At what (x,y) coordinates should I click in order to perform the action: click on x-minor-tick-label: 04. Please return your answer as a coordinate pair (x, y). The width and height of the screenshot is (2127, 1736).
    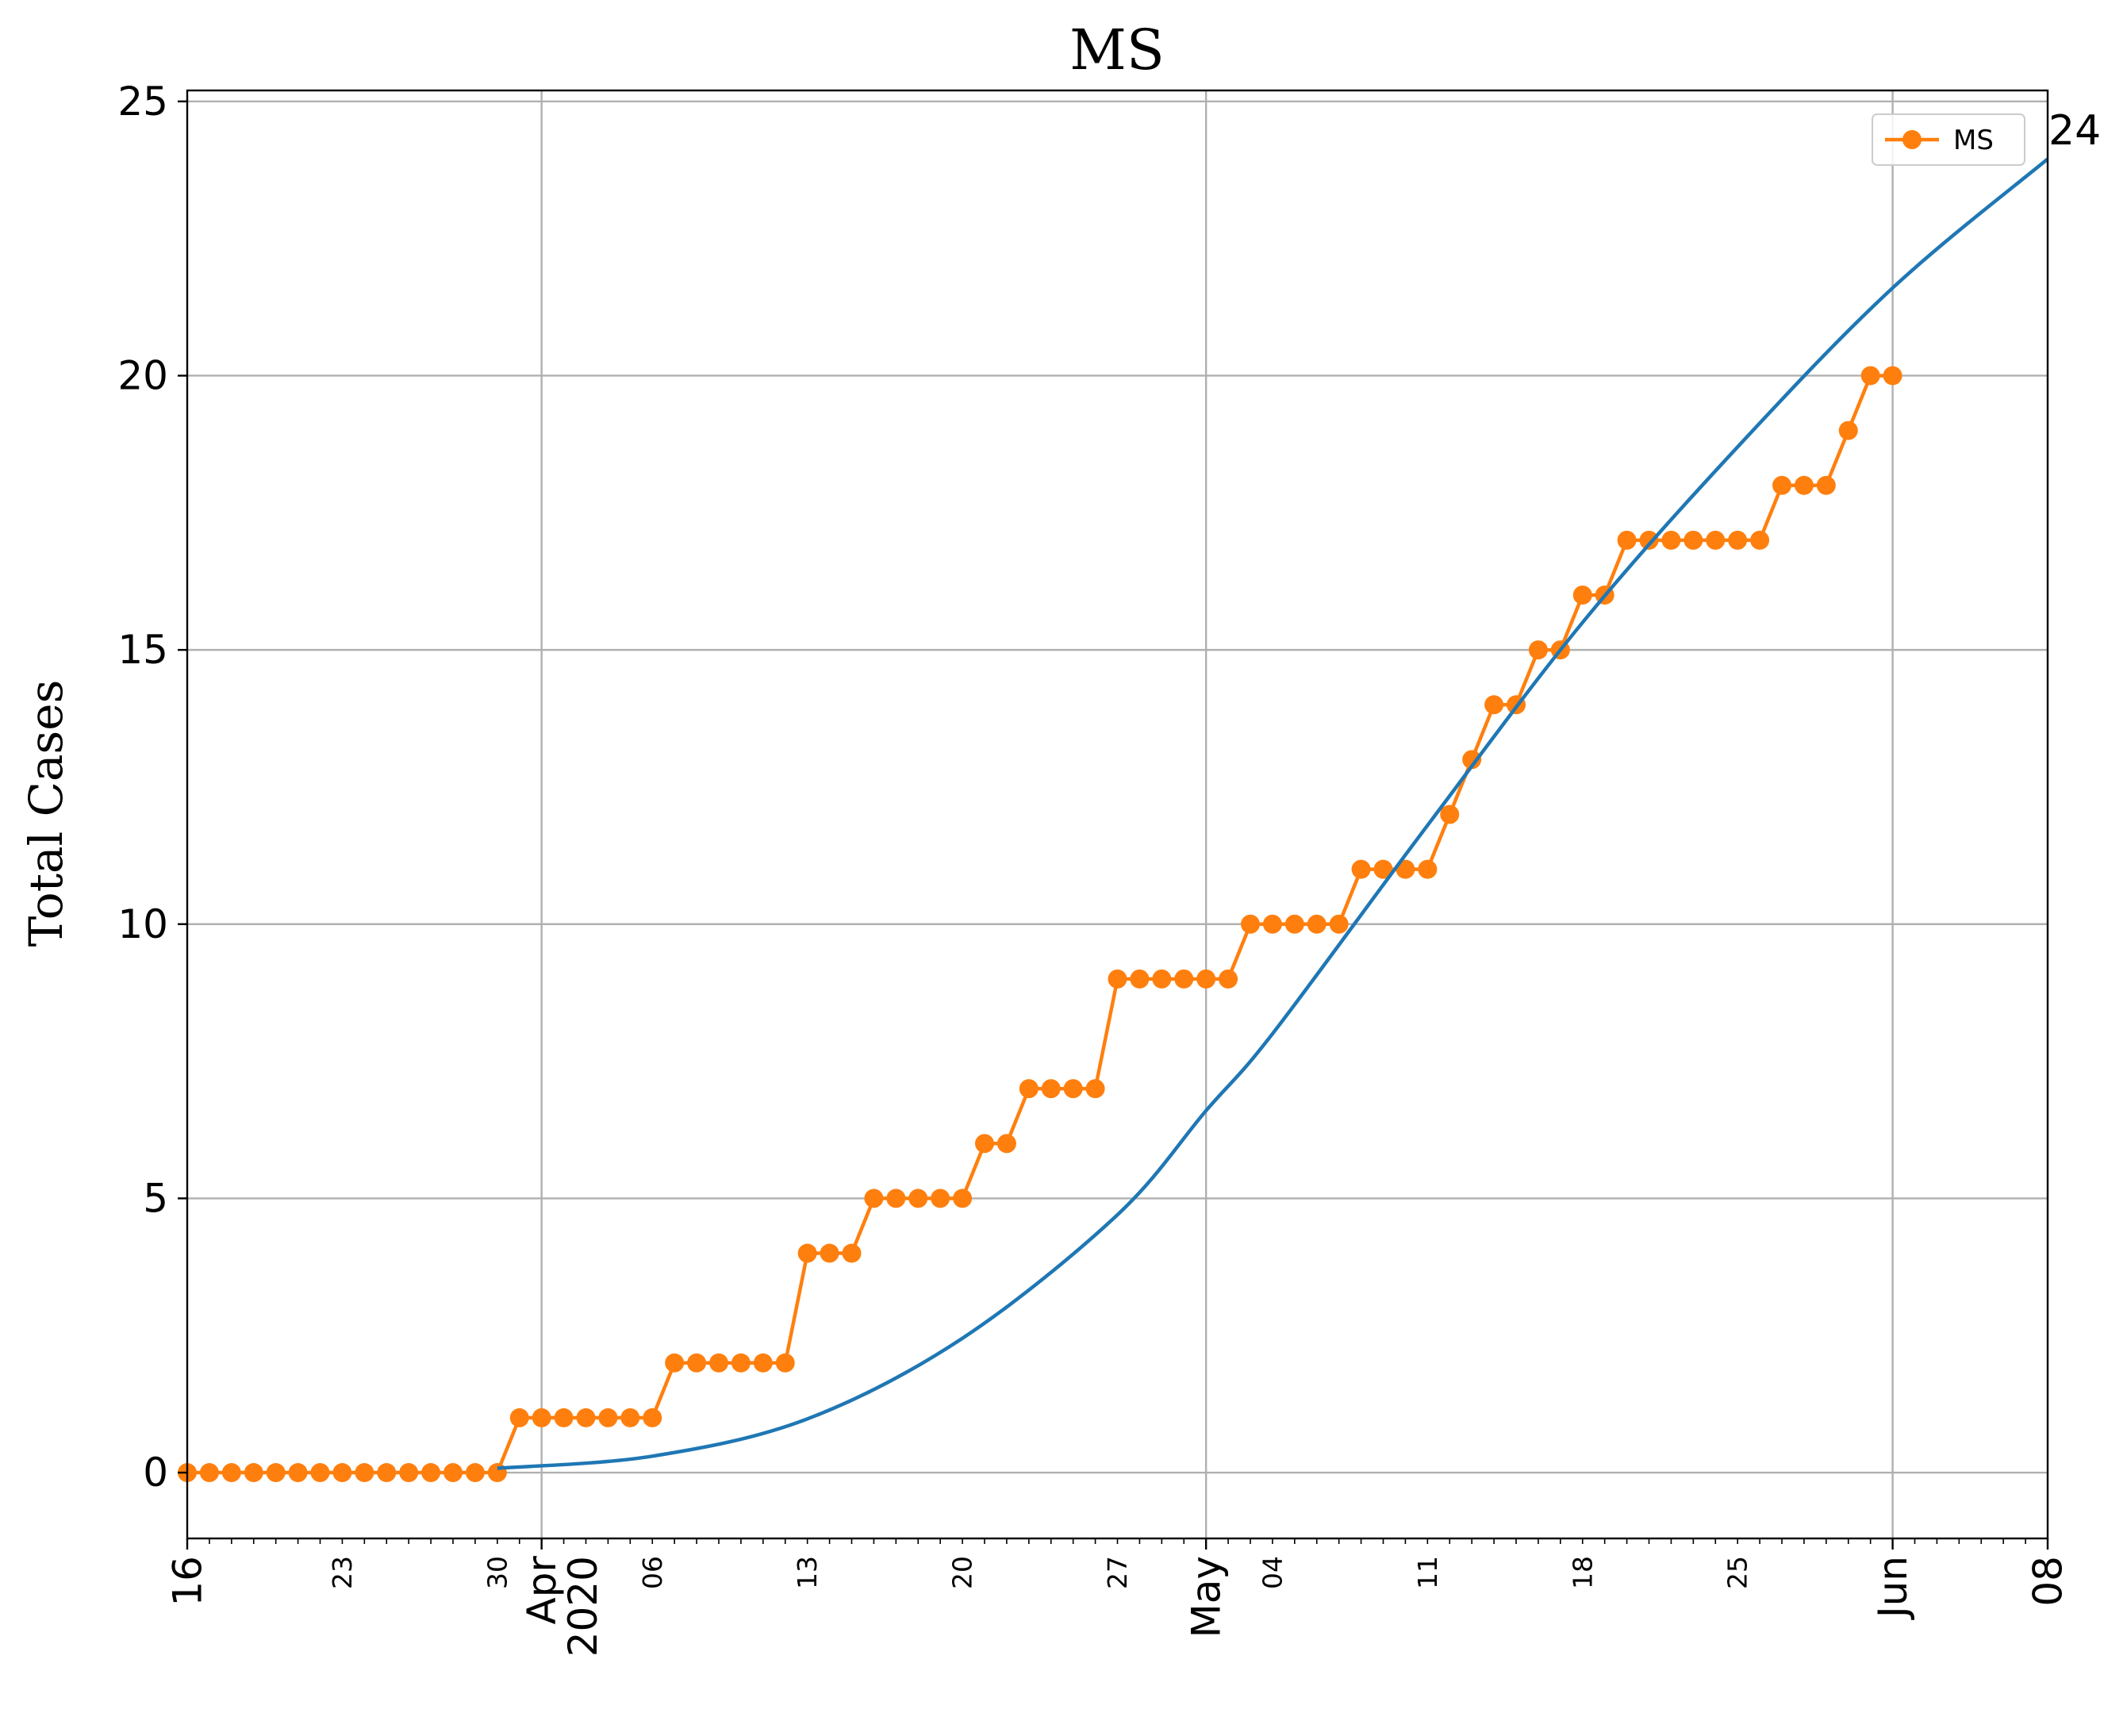
    Looking at the image, I should click on (1272, 1572).